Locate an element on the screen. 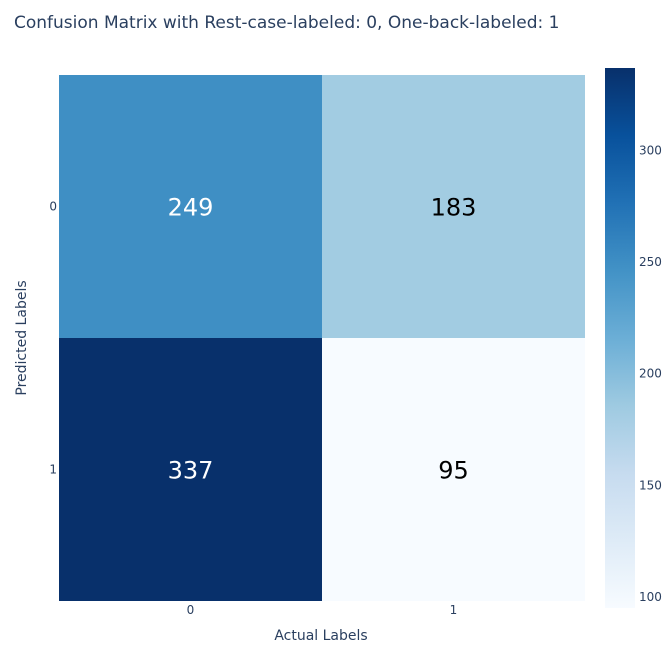 Image resolution: width=669 pixels, height=652 pixels. colorbar-tick-label: 100 is located at coordinates (650, 597).